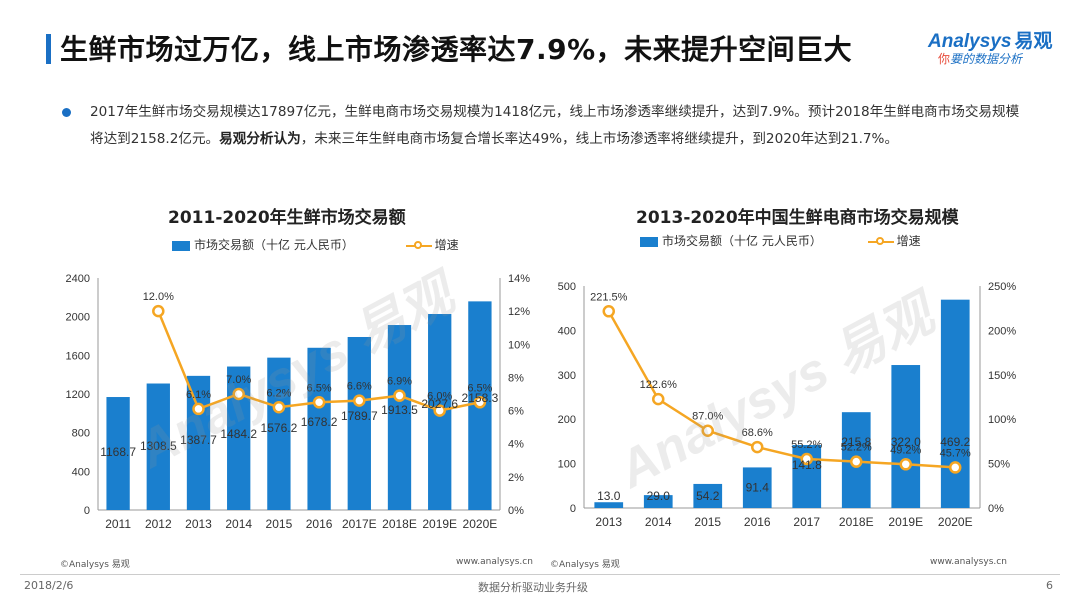  I want to click on chart-right-url: www.analysys.cn, so click(968, 562).